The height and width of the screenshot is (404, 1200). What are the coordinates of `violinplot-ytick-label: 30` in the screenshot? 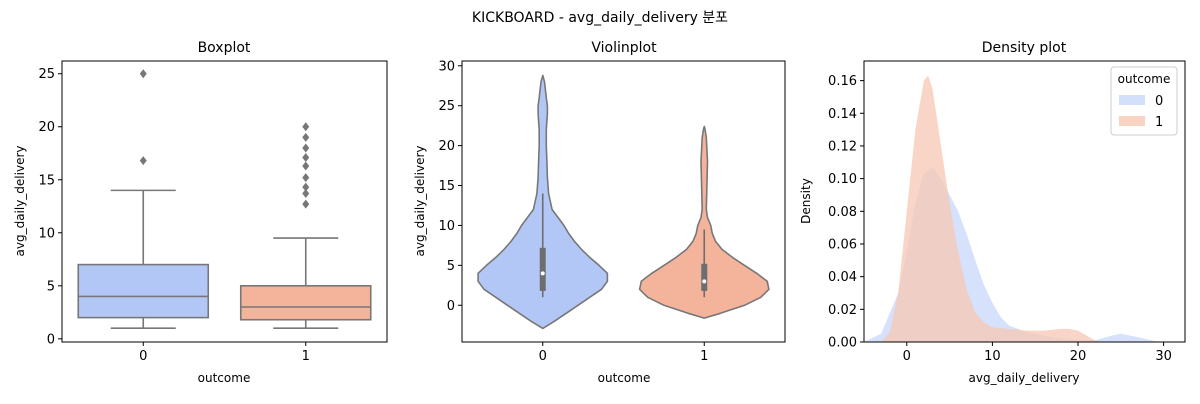 It's located at (446, 66).